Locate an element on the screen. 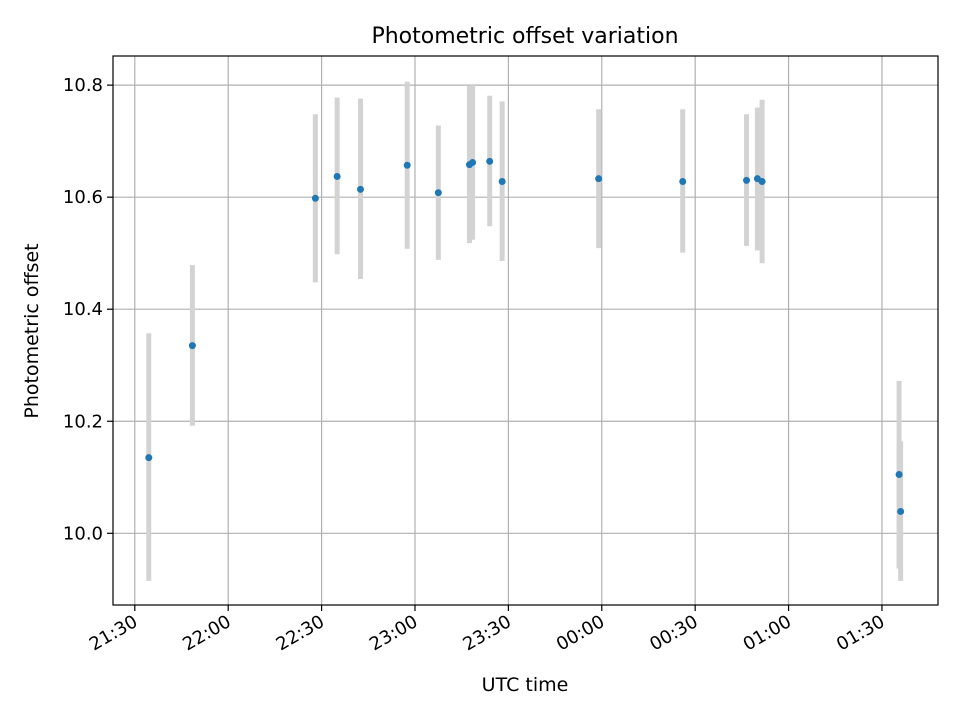  y-axis: 10.0 10.2 10.4 10.6 10.8 is located at coordinates (88, 309).